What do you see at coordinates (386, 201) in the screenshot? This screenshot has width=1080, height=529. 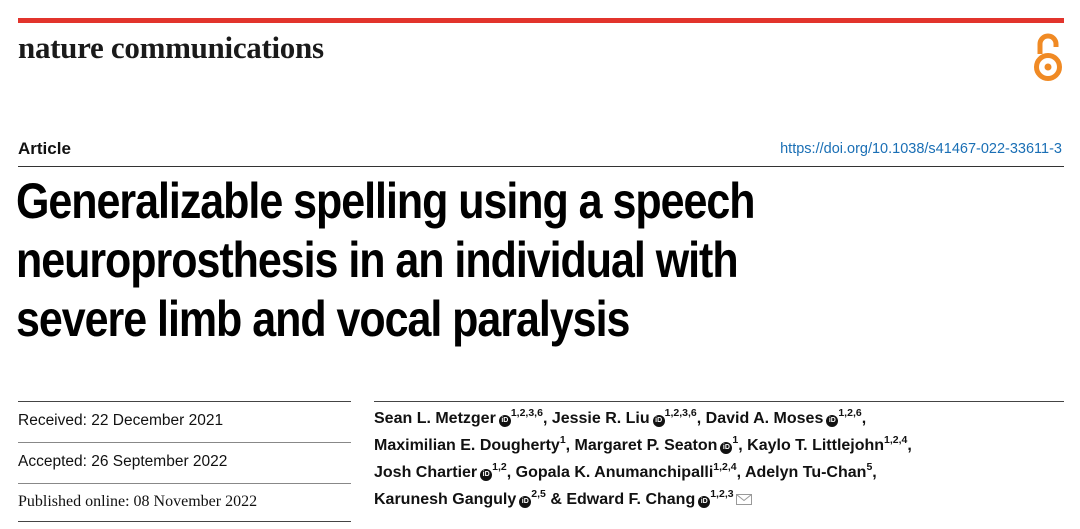 I see `title-line: Generalizable spelling using a speech` at bounding box center [386, 201].